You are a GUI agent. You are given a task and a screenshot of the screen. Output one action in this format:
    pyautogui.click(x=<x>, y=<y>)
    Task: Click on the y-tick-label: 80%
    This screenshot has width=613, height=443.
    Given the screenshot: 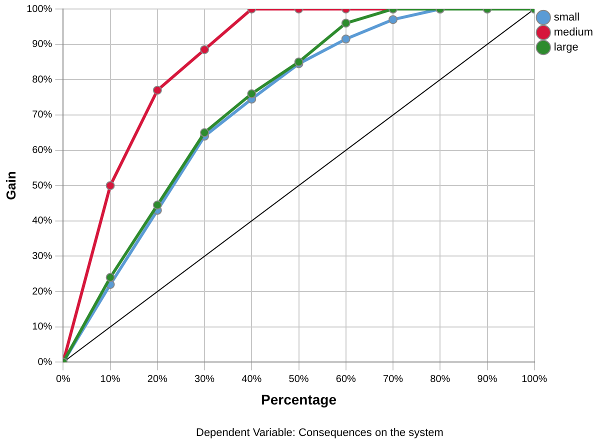 What is the action you would take?
    pyautogui.click(x=42, y=80)
    